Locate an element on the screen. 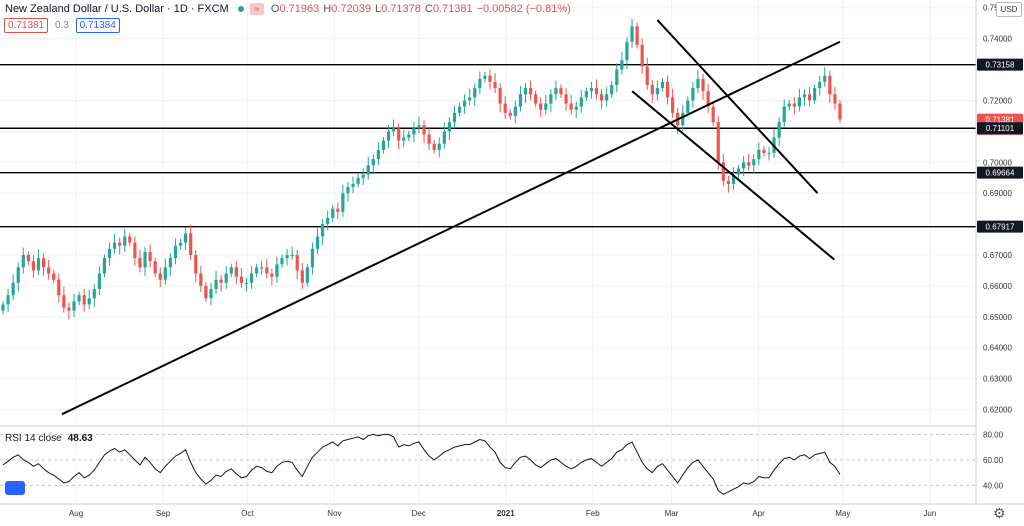 This screenshot has height=526, width=1024. rsi-pane is located at coordinates (488, 464).